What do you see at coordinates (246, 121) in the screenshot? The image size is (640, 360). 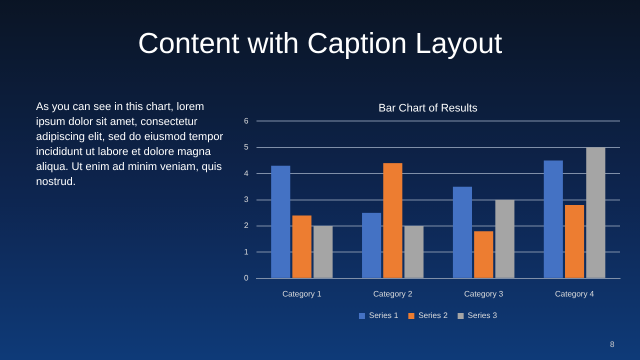 I see `y-tick-label: 6` at bounding box center [246, 121].